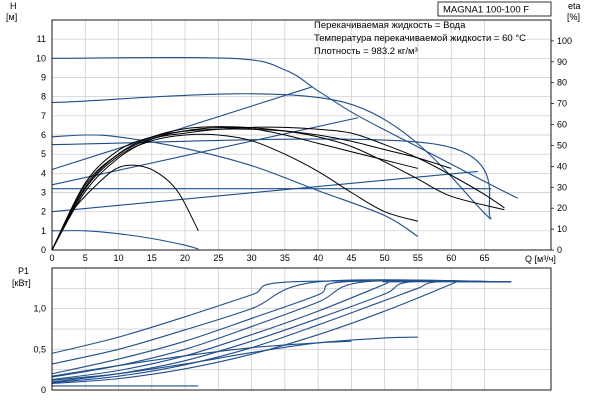  I want to click on chart-title: MAGNA1 100-100 F, so click(486, 10).